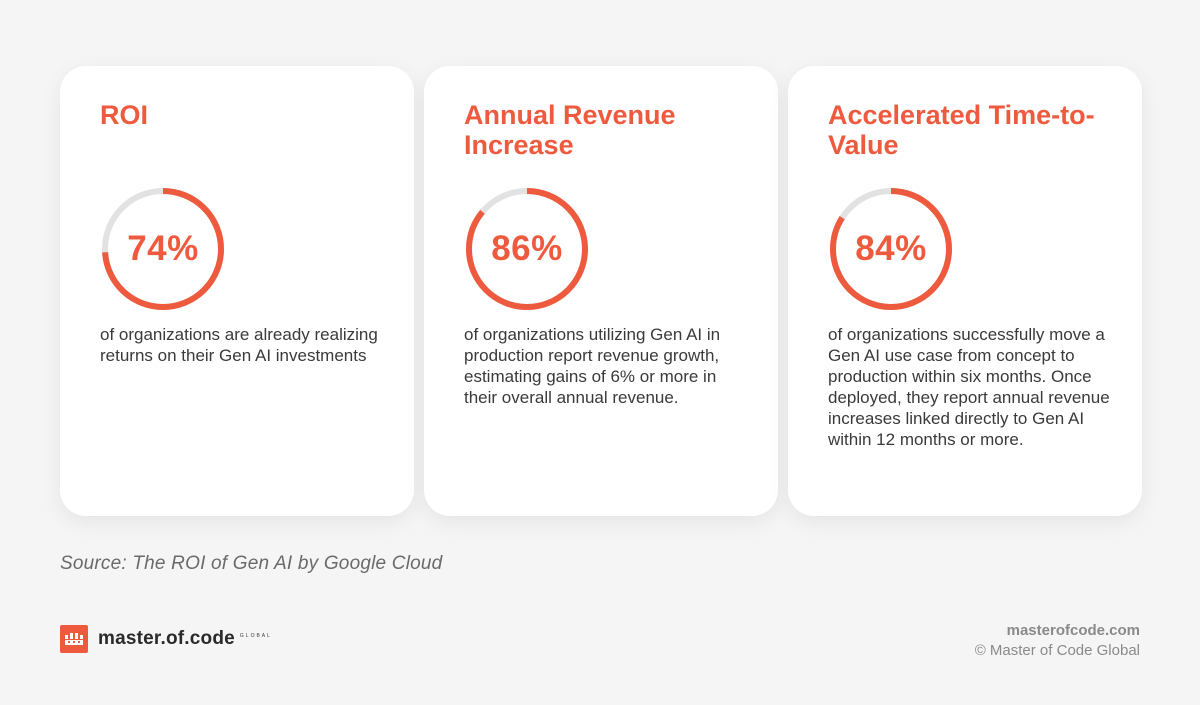 This screenshot has height=705, width=1200. I want to click on crown-icon, so click(74, 639).